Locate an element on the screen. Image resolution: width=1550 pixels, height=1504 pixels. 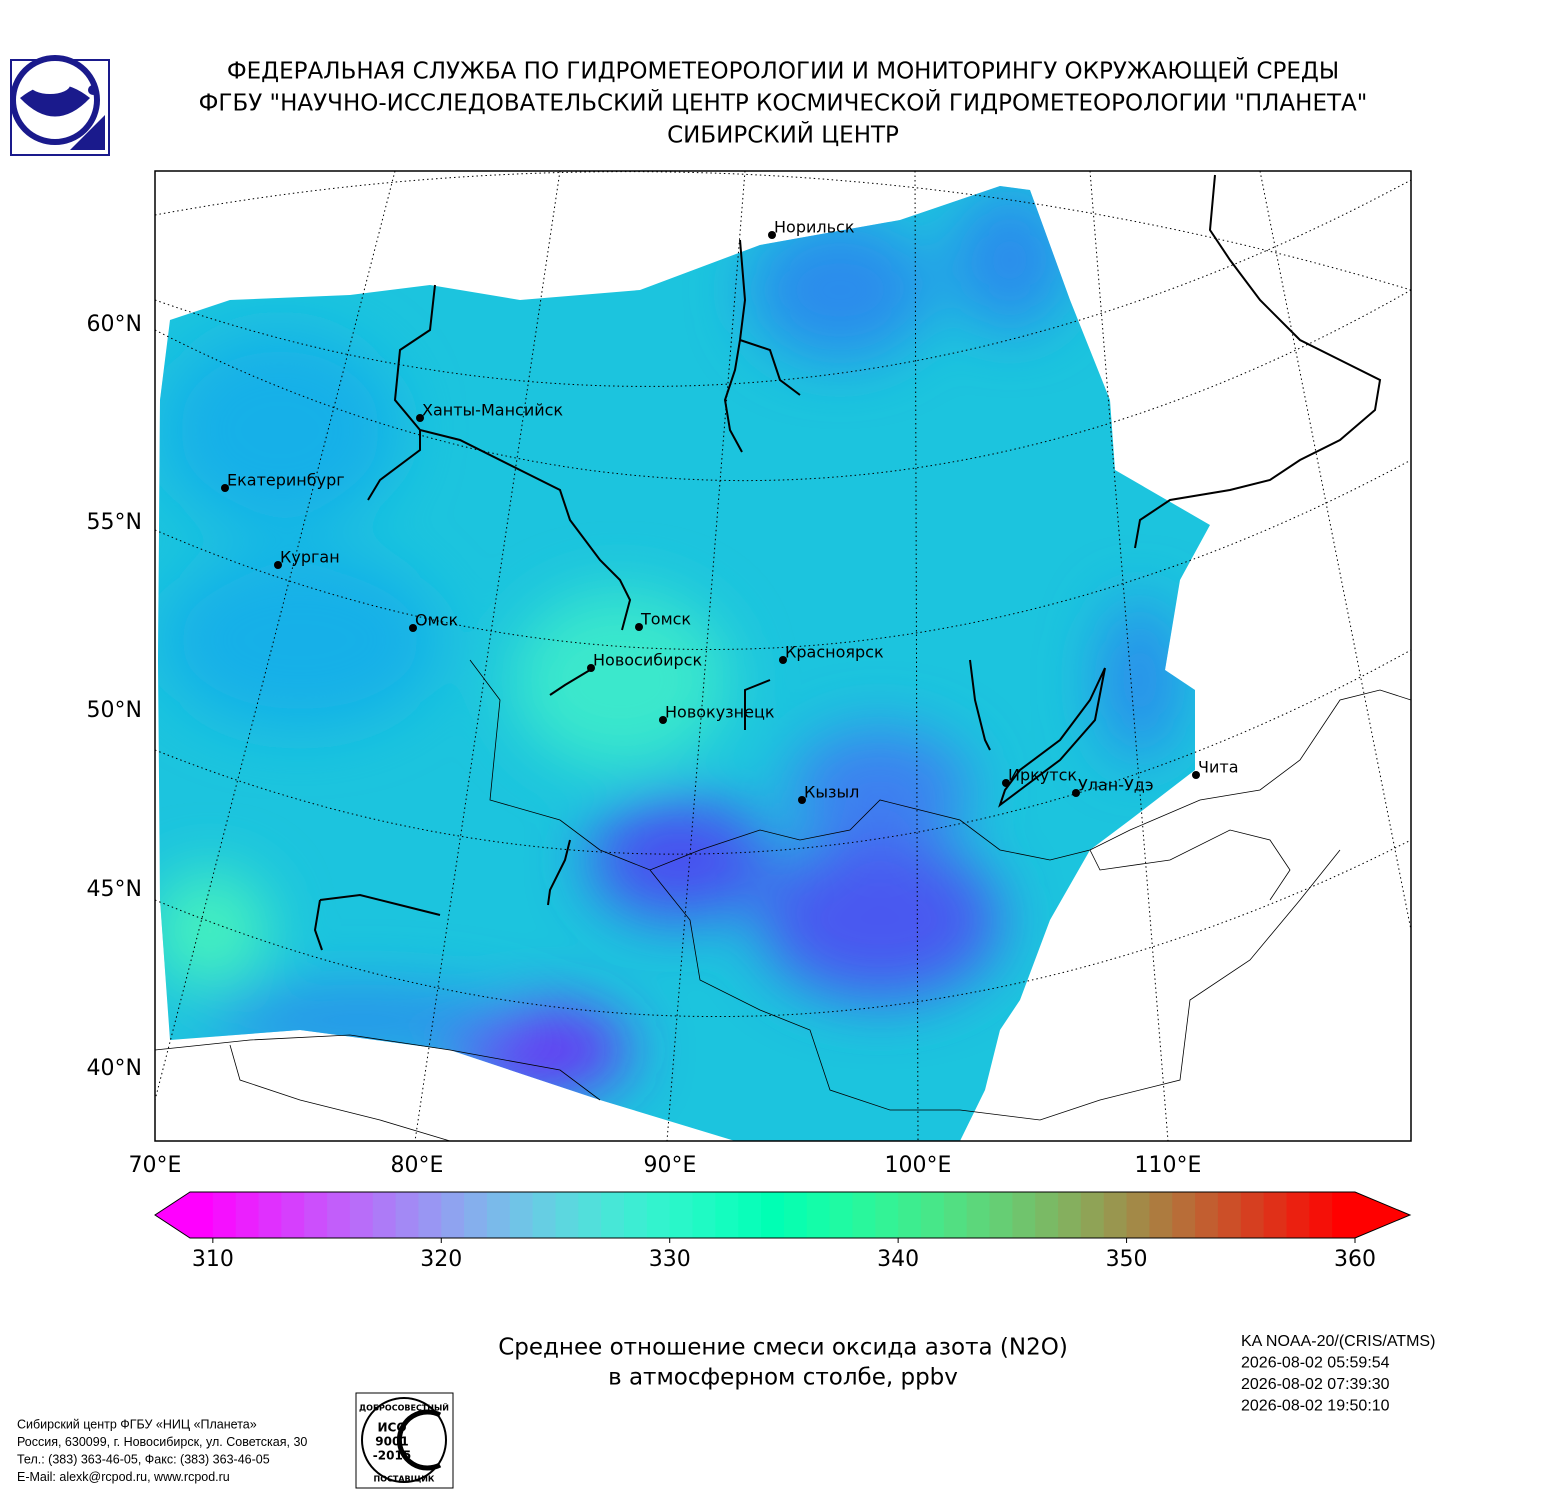
iso-text: -2015 is located at coordinates (392, 1456).